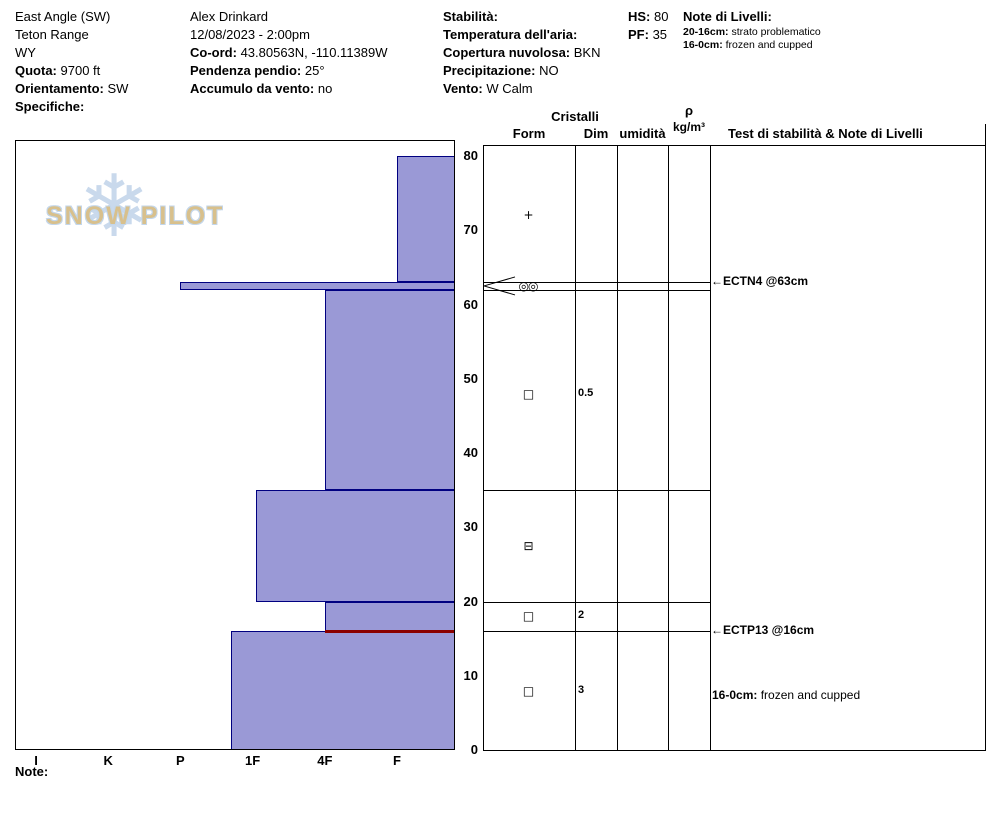 The width and height of the screenshot is (994, 840). Describe the element at coordinates (36, 70) in the screenshot. I see `elevation-label: Quota:` at that location.